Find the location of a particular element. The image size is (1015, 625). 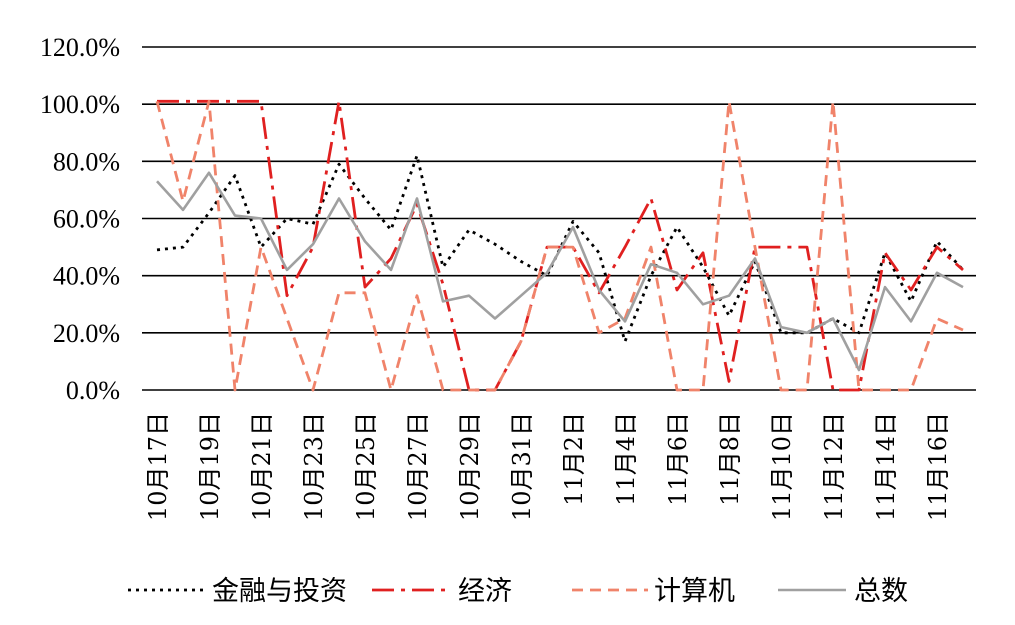

legend-label: 计算机 is located at coordinates (694, 591).